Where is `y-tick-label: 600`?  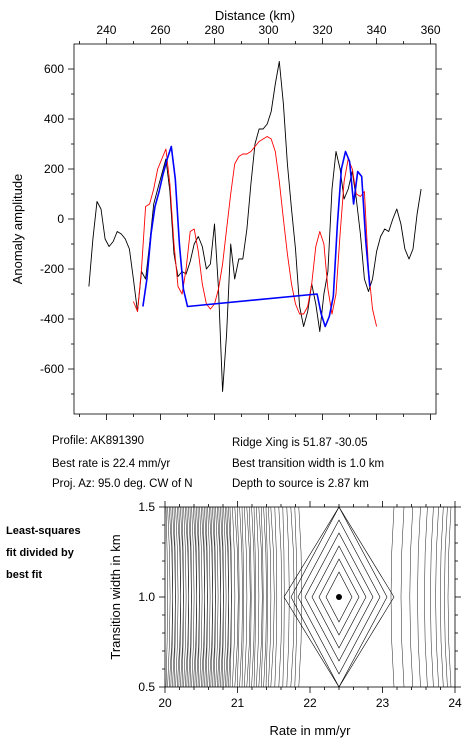 y-tick-label: 600 is located at coordinates (54, 69).